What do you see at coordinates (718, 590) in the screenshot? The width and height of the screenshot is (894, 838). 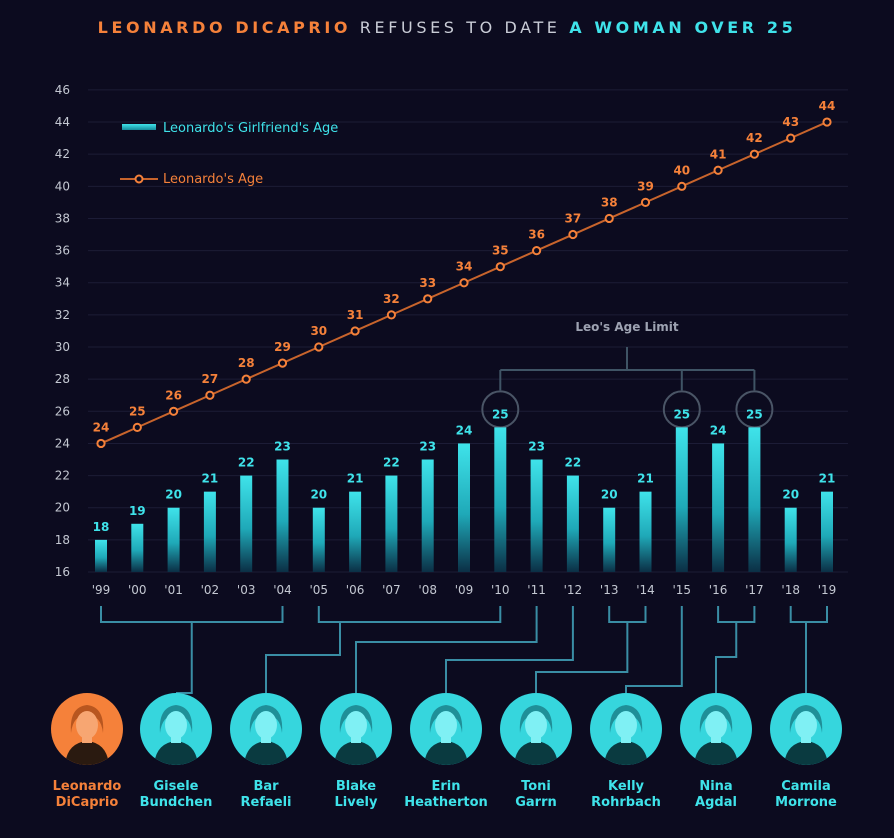 I see `x-tick-label: '16` at bounding box center [718, 590].